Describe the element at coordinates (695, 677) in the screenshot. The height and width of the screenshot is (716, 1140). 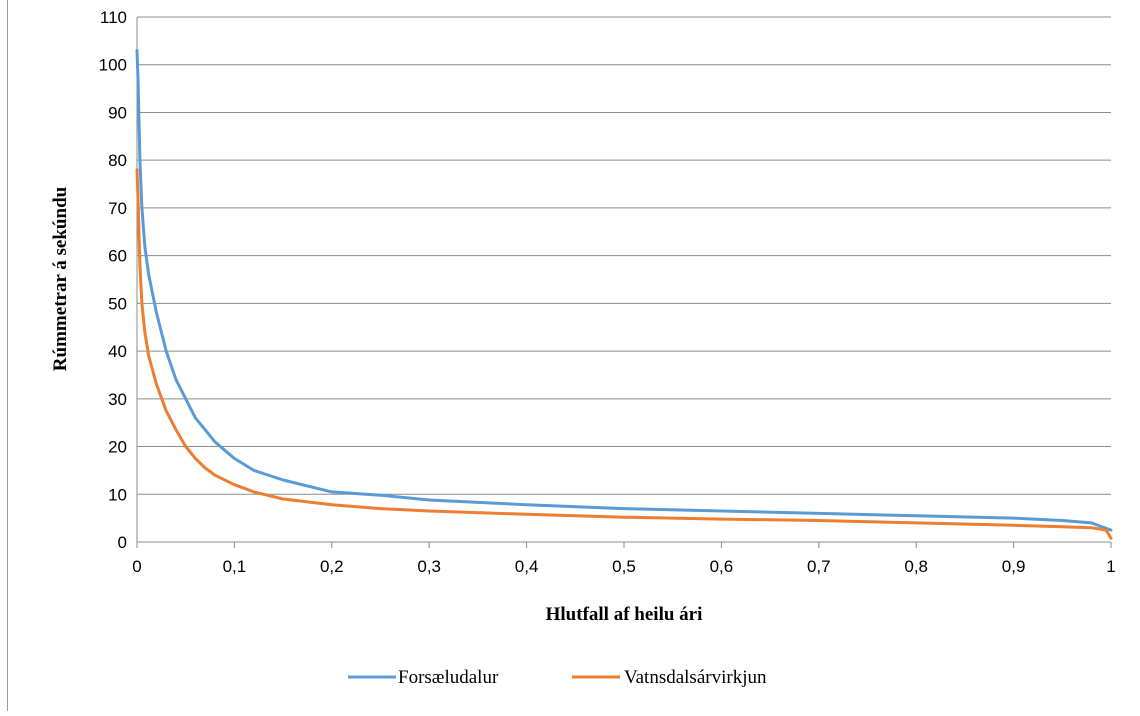
I see `legend-label-vatnsdalsarvirkjun: Vatnsdalsárvirkjun` at that location.